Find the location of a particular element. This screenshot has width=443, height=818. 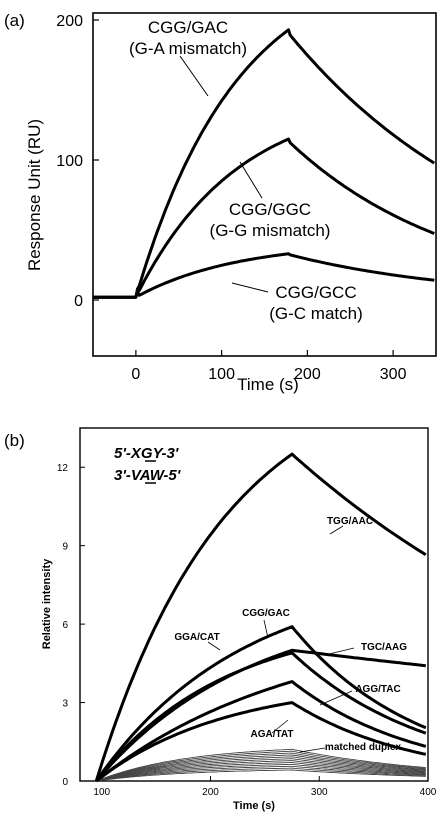

sequence-motif-bottom: 3'-VAW-5' is located at coordinates (147, 475).